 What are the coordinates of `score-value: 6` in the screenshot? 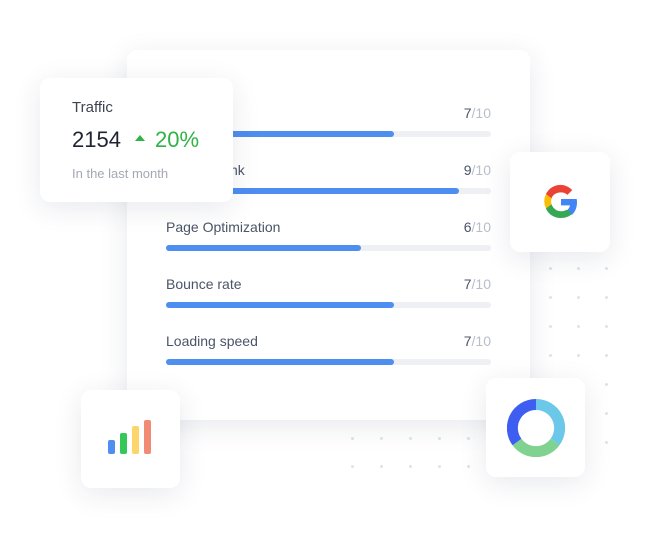 It's located at (467, 227).